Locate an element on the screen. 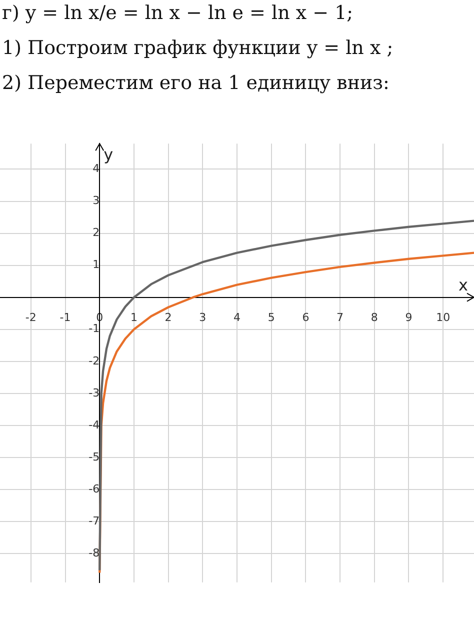 The image size is (474, 634). y-tick-label: 1 is located at coordinates (96, 265).